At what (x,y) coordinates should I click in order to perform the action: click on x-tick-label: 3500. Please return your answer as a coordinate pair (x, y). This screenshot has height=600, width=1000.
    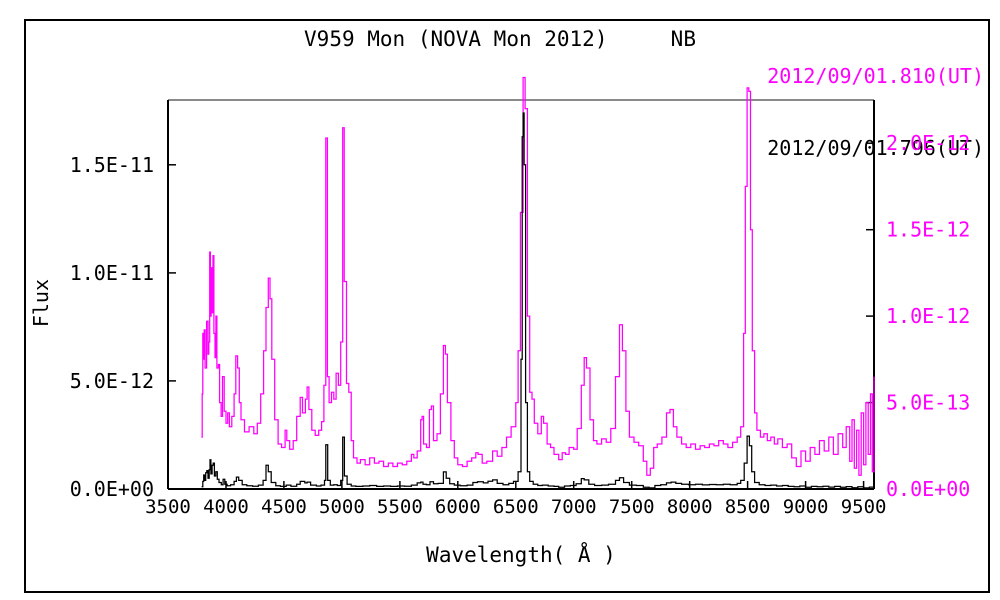
    Looking at the image, I should click on (168, 507).